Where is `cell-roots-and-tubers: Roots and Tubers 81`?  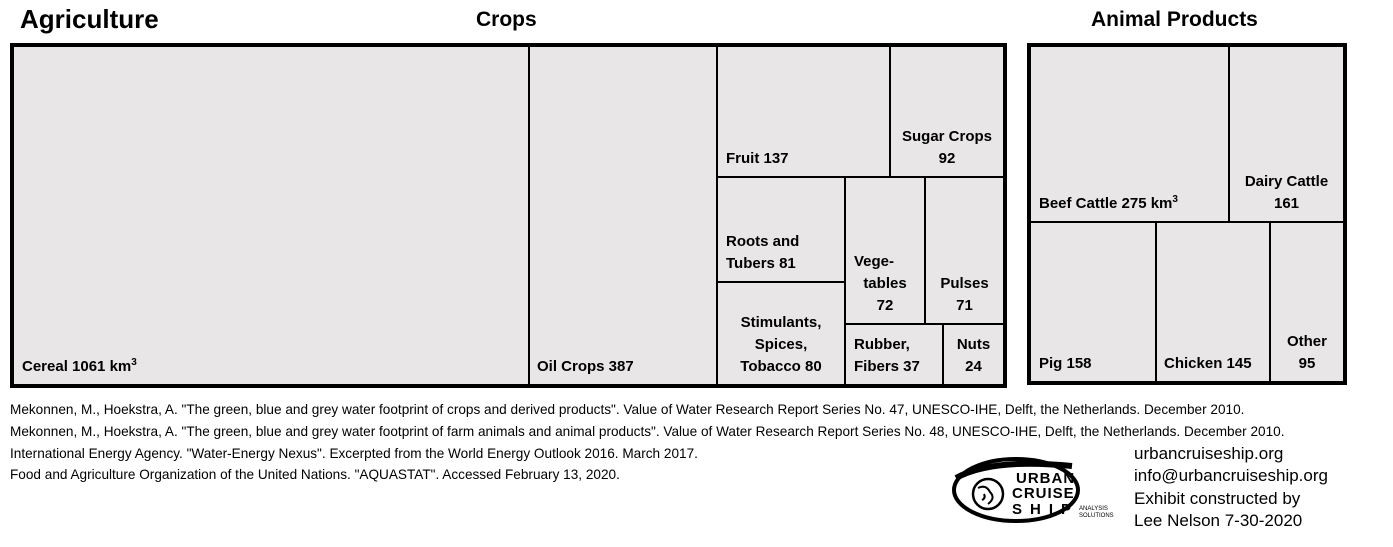
cell-roots-and-tubers: Roots and Tubers 81 is located at coordinates (781, 229).